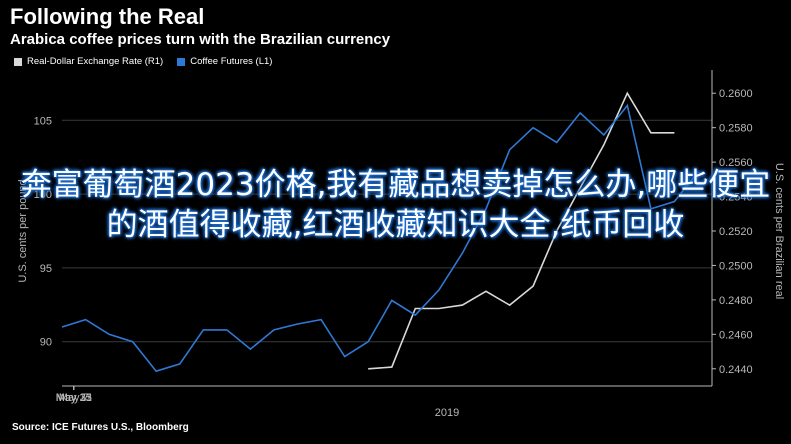 The height and width of the screenshot is (444, 791). Describe the element at coordinates (231, 61) in the screenshot. I see `legend-label-coffee: Coffee Futures (L1)` at that location.